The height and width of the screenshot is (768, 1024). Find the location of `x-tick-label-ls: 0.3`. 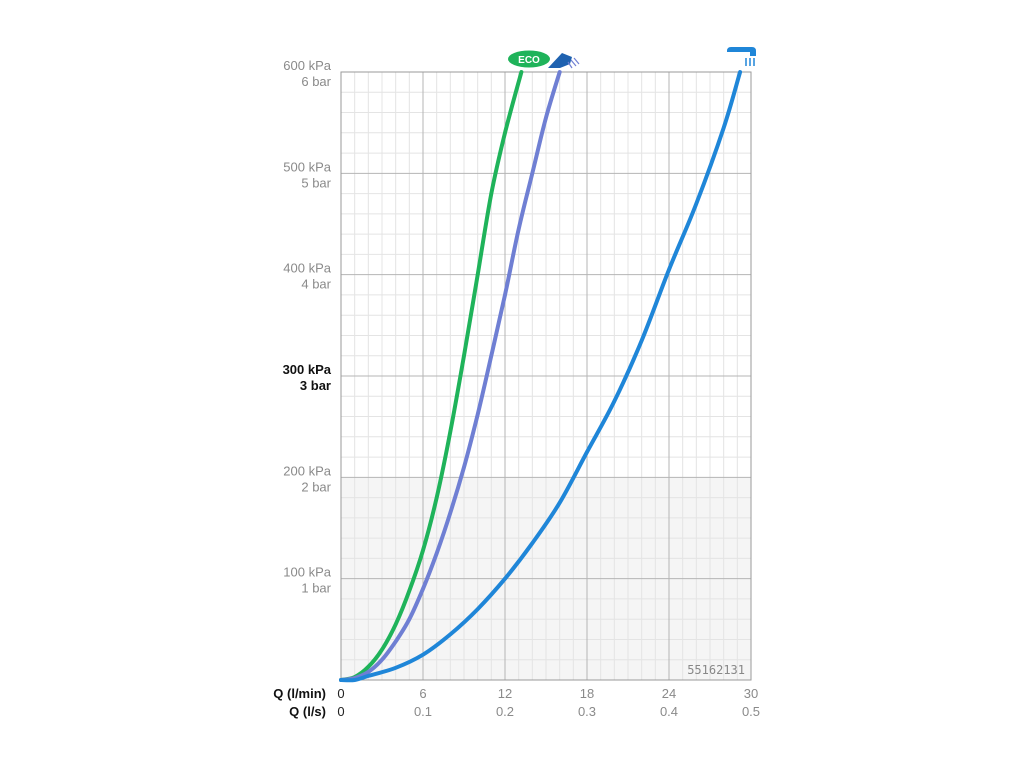

x-tick-label-ls: 0.3 is located at coordinates (587, 711).